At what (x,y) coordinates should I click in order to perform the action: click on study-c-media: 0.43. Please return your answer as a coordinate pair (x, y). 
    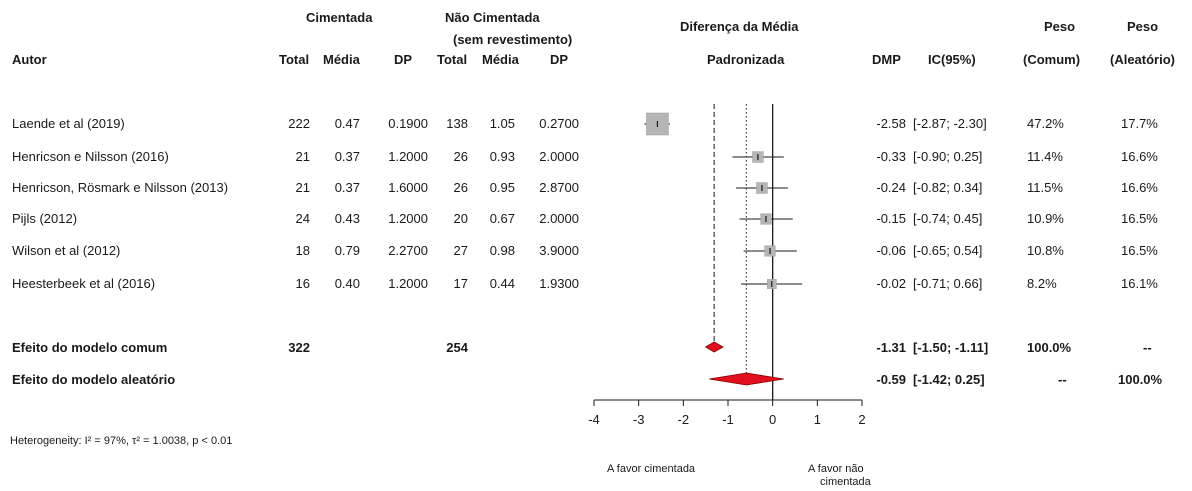
    Looking at the image, I should click on (347, 218).